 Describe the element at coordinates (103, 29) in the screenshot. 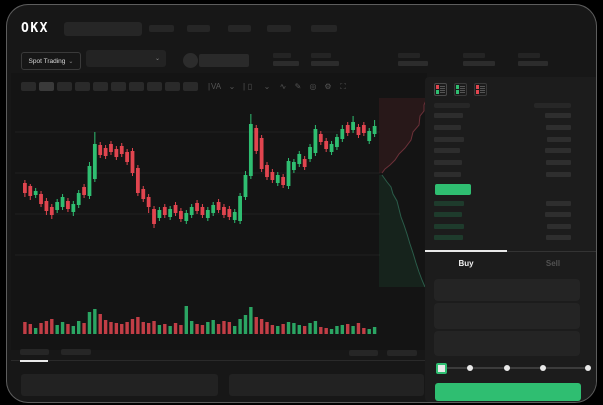

I see `search-input` at that location.